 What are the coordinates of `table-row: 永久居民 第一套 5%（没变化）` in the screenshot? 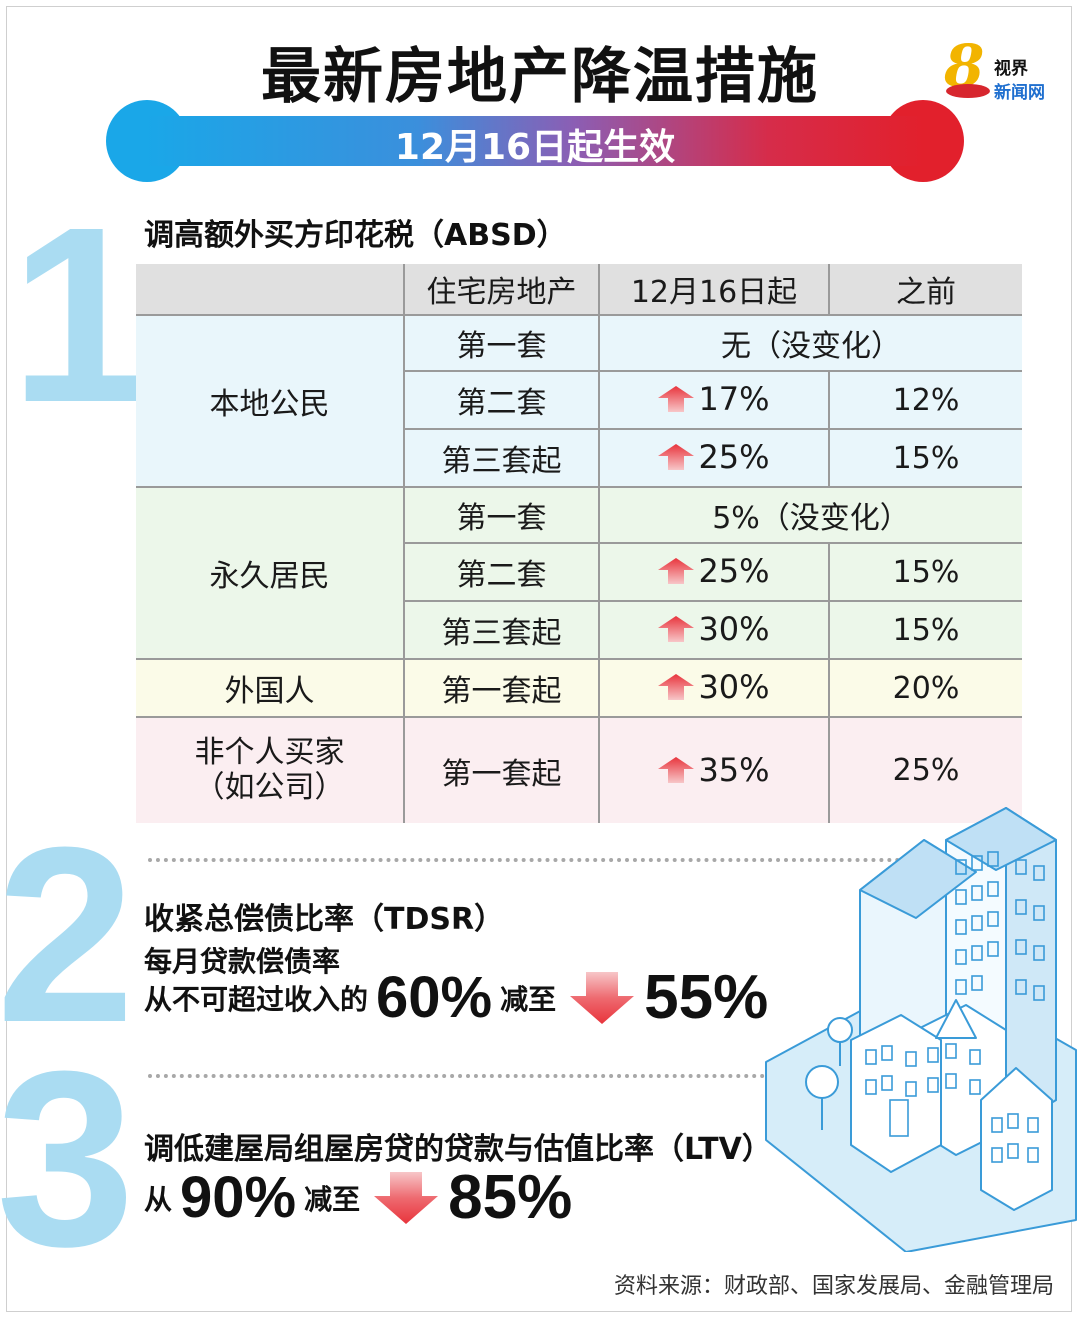 It's located at (579, 573).